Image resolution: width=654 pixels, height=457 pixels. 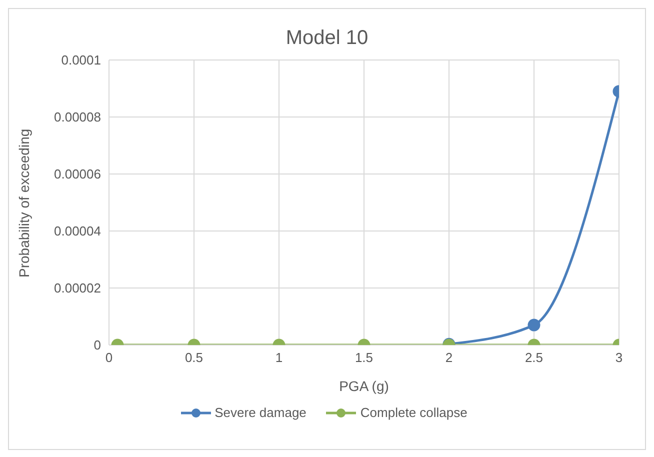 I want to click on x-tick-label: 3, so click(x=619, y=358).